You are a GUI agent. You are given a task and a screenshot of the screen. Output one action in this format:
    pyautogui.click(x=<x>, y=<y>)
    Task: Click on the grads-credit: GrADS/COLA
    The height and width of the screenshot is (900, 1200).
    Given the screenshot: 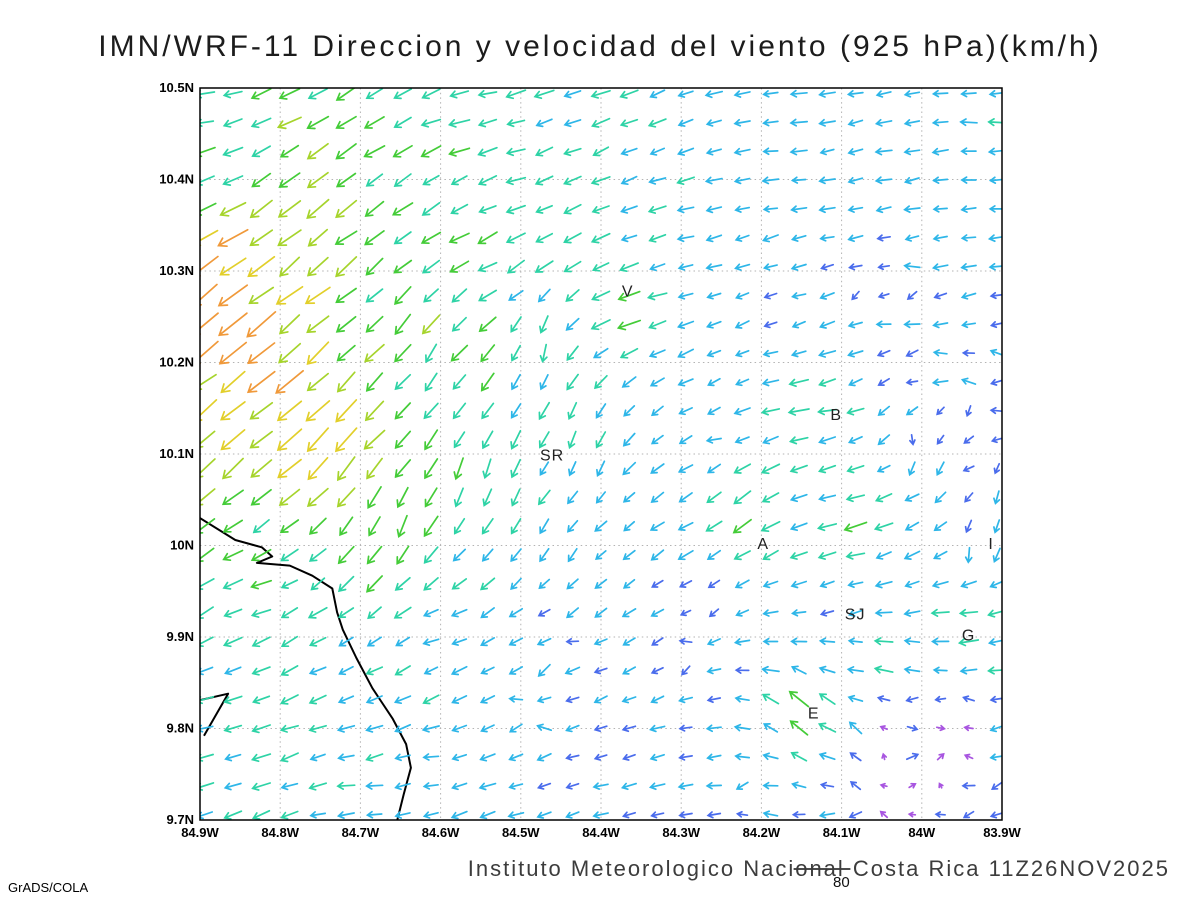 What is the action you would take?
    pyautogui.click(x=48, y=887)
    